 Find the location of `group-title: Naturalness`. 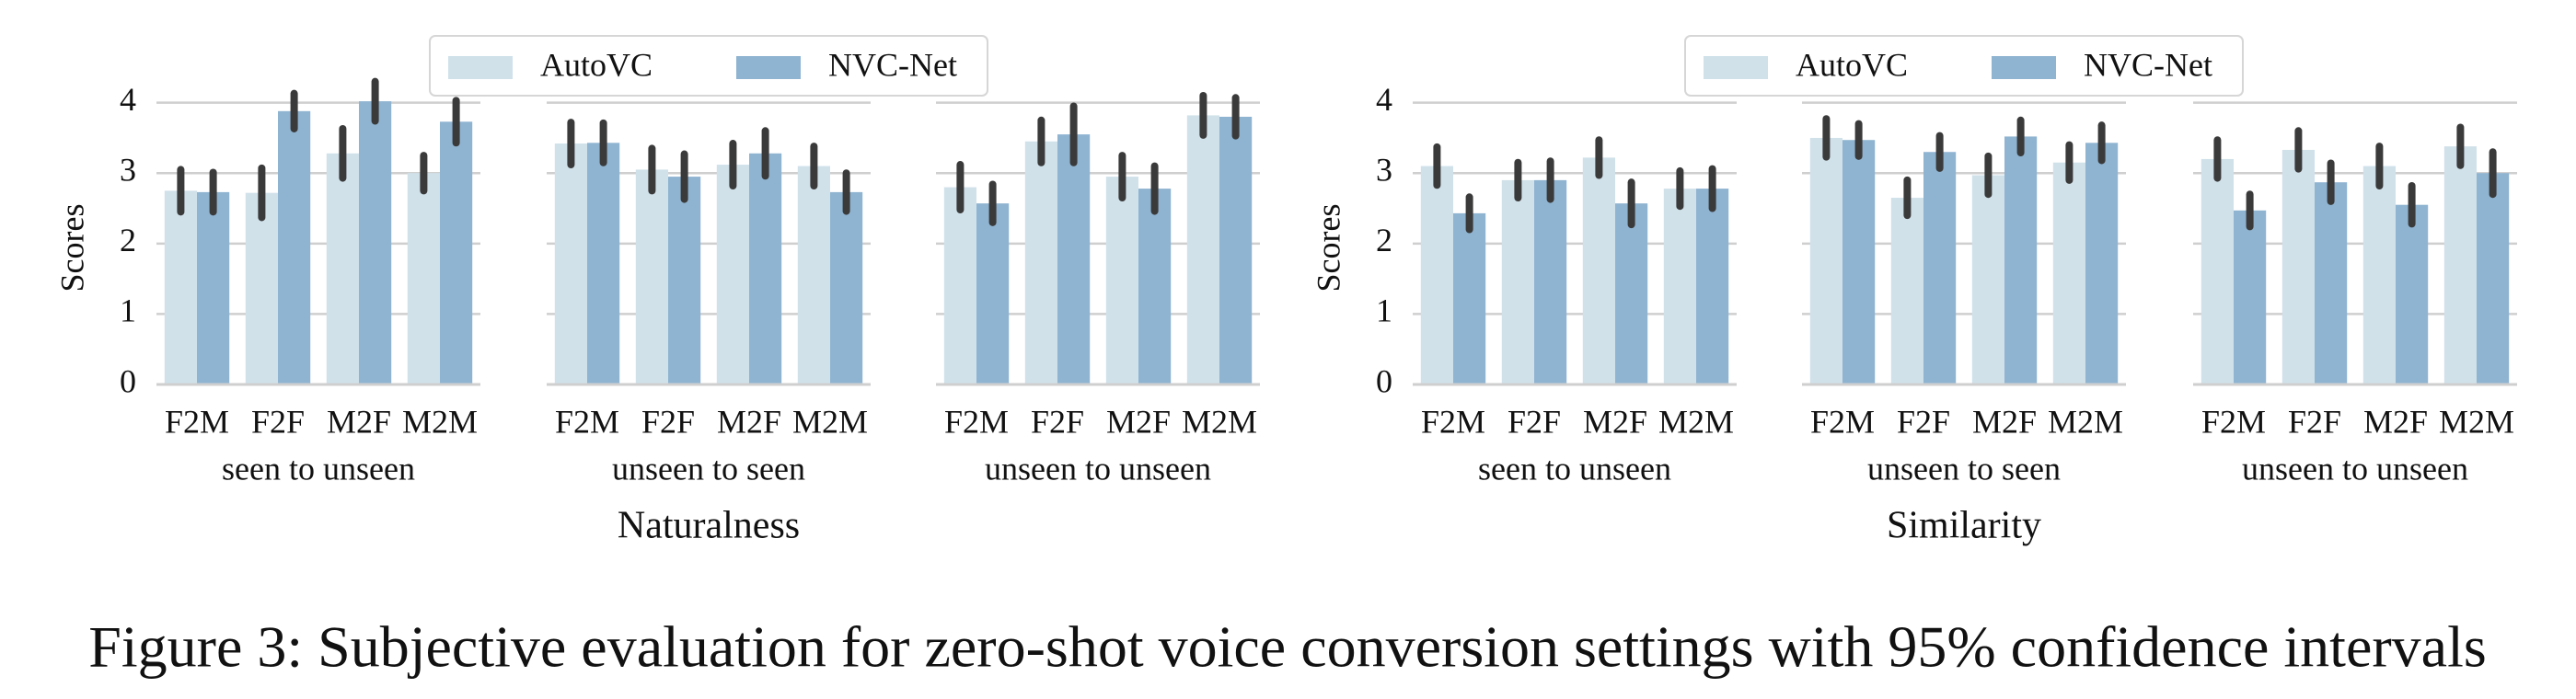

group-title: Naturalness is located at coordinates (709, 526).